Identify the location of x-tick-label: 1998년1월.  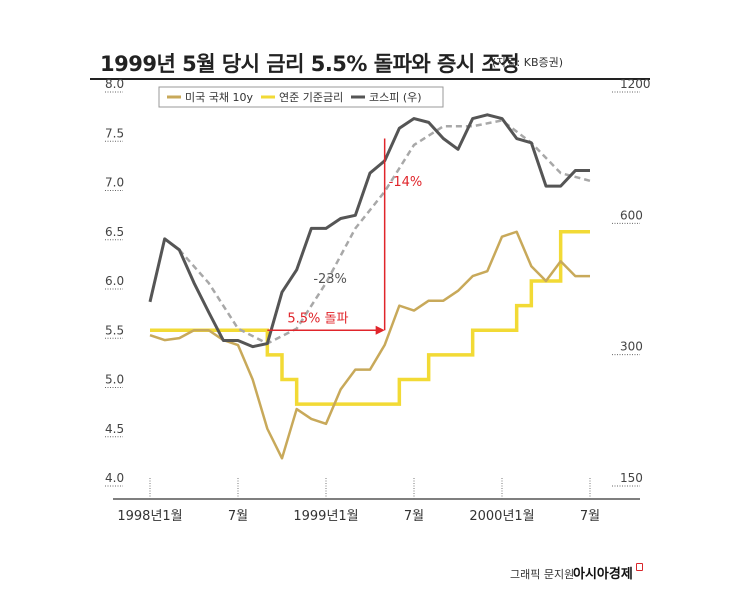
(149, 516).